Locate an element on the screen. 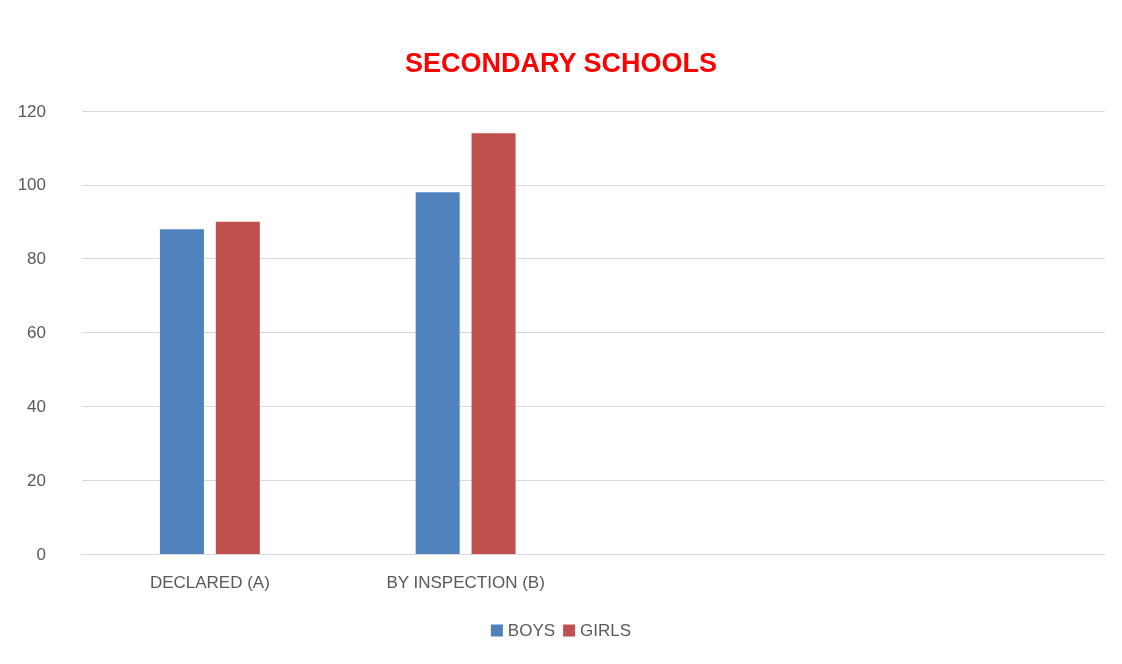 The width and height of the screenshot is (1122, 664). chart-title: SECONDARY SCHOOLS is located at coordinates (561, 62).